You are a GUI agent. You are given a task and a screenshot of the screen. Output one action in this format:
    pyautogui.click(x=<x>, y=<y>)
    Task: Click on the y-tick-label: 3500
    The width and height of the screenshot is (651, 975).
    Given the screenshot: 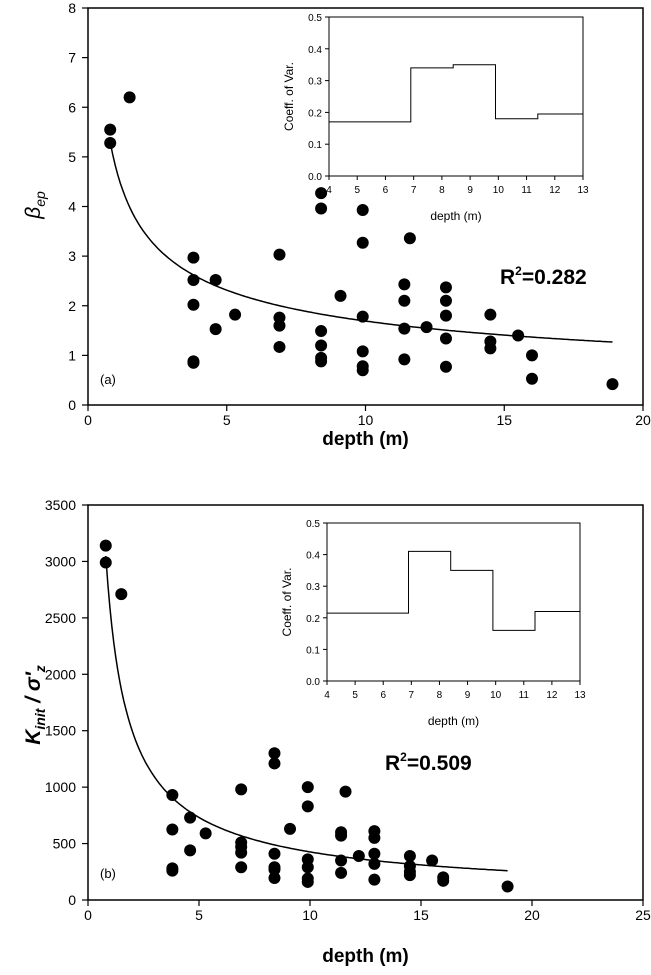 What is the action you would take?
    pyautogui.click(x=60, y=505)
    